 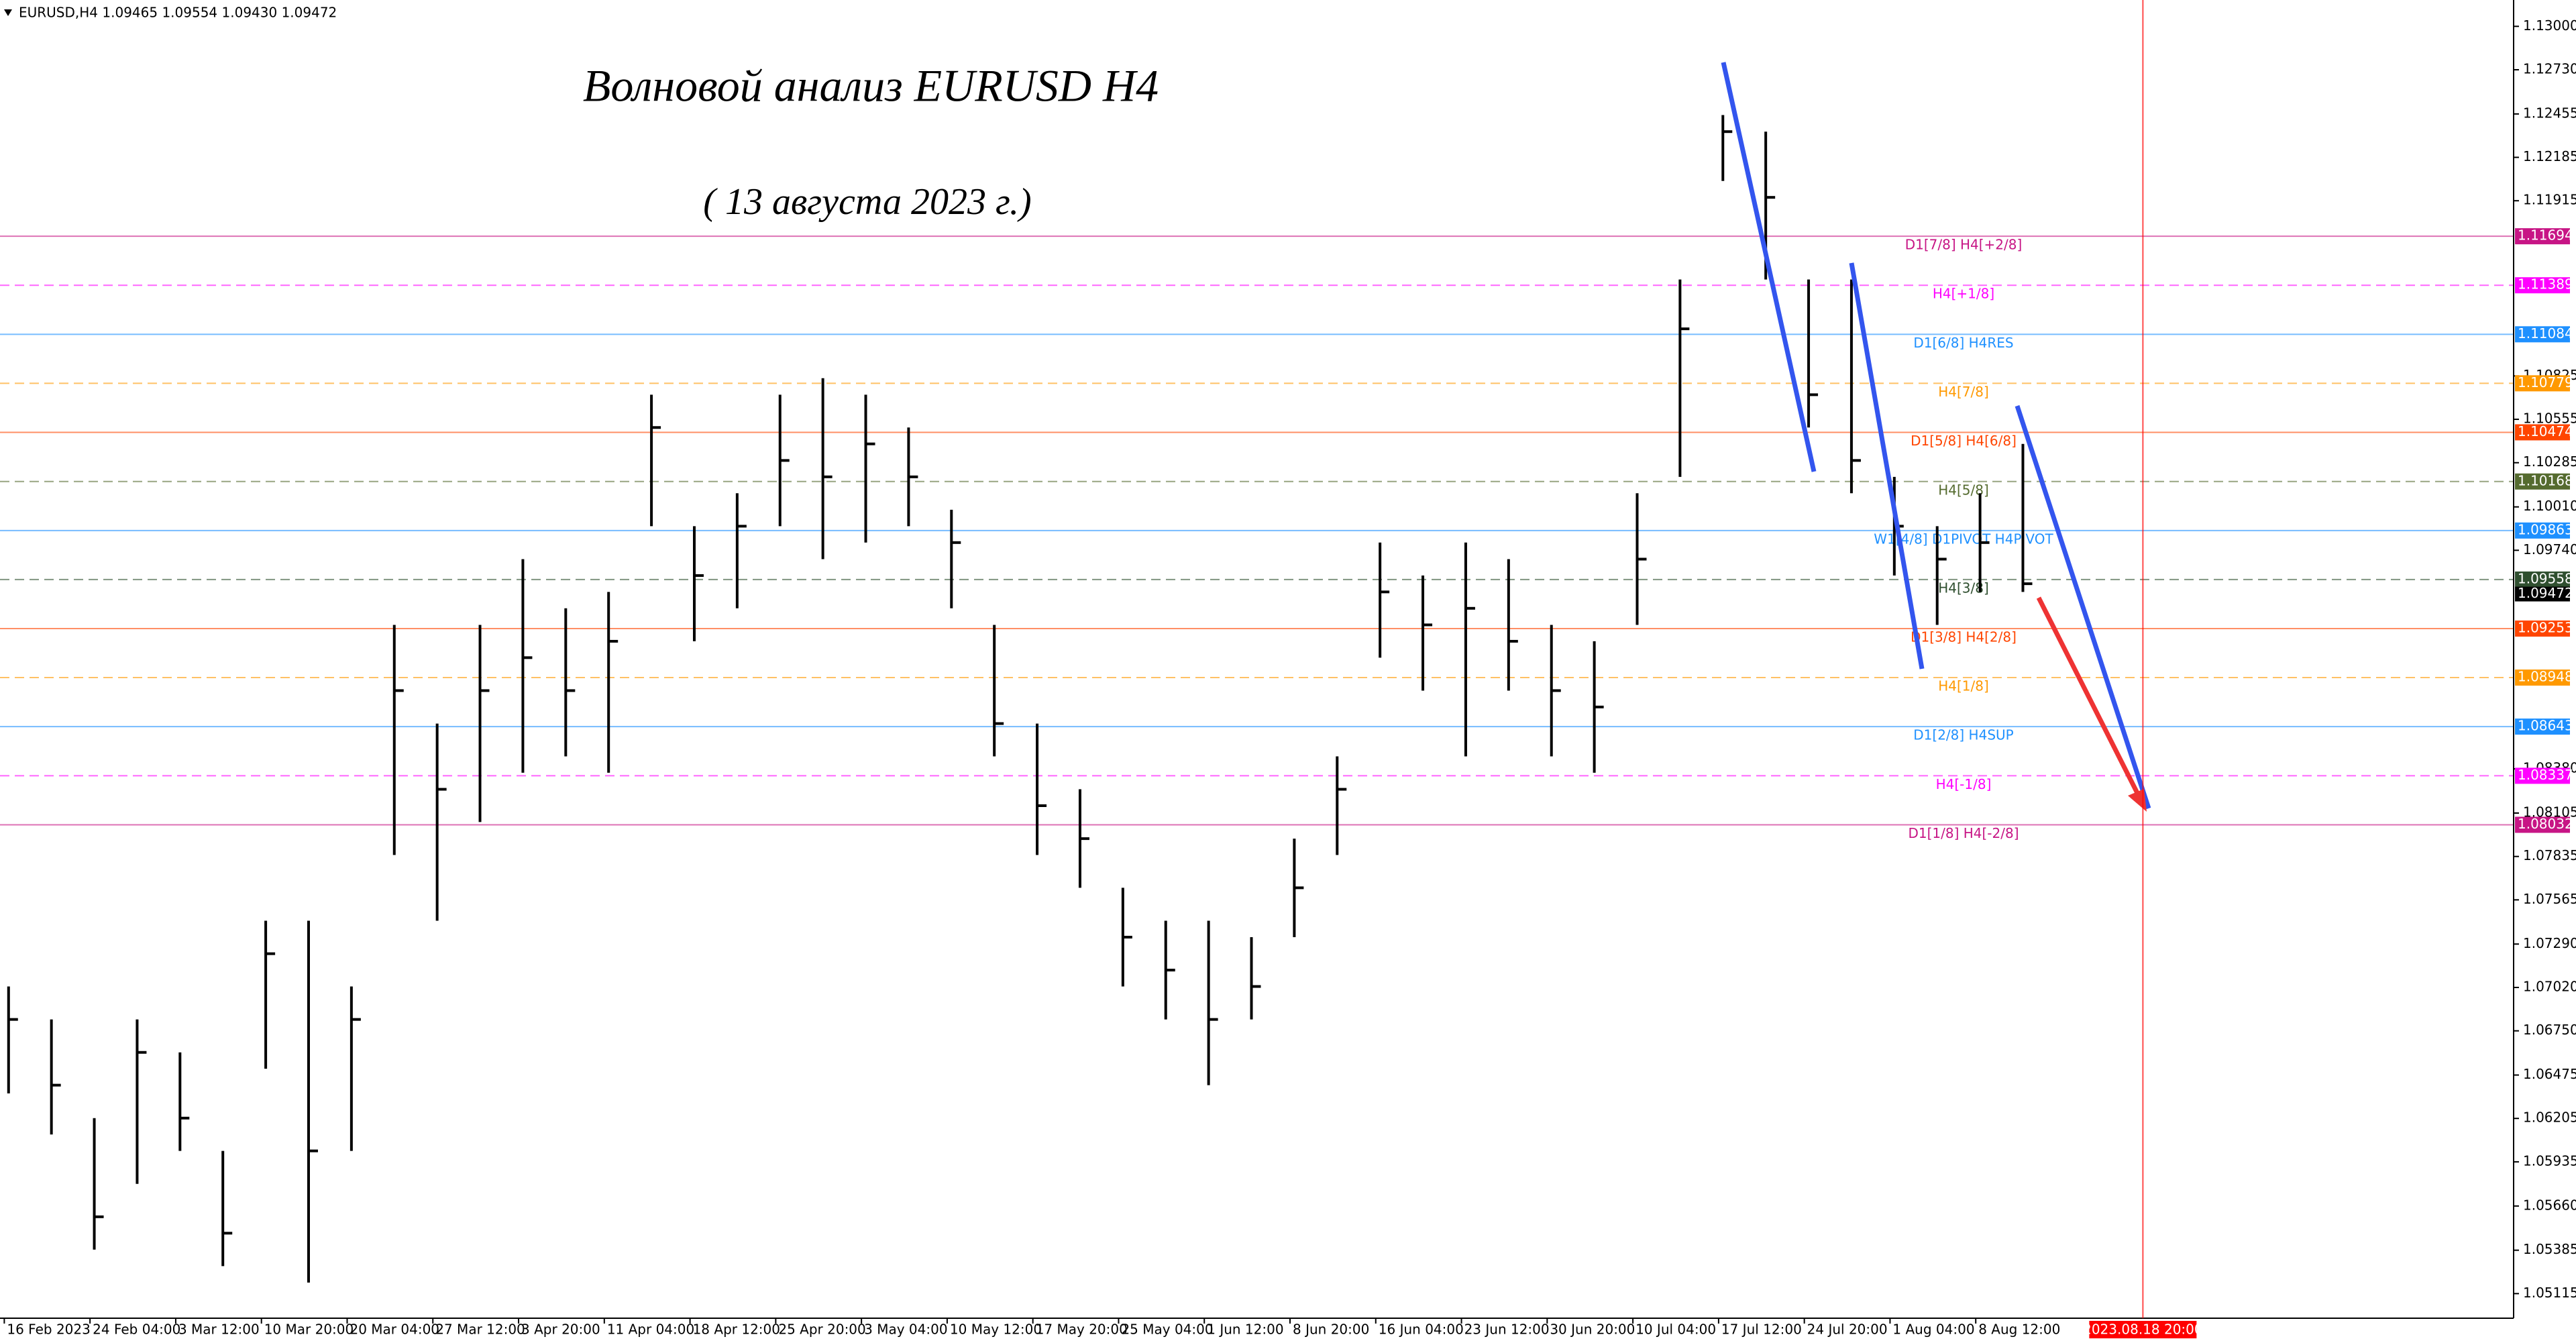 I want to click on chart-title: Волновой анализ EURUSD H4, so click(x=871, y=85).